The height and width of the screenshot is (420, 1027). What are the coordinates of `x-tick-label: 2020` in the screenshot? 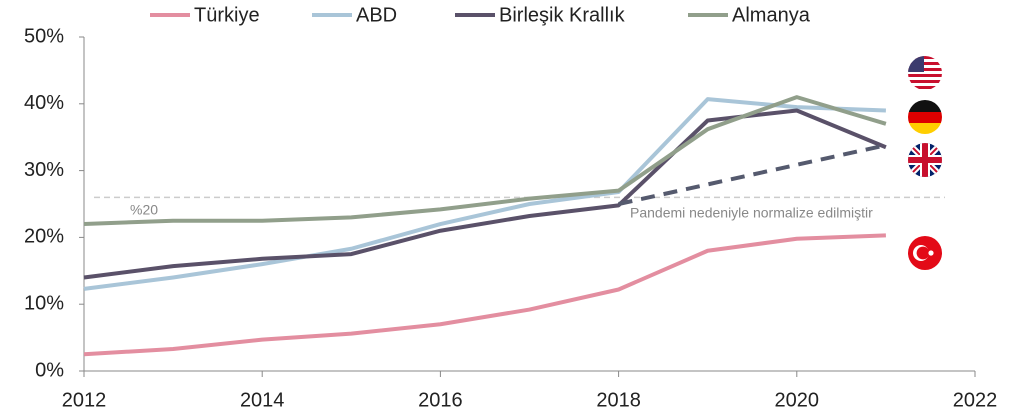 It's located at (797, 400).